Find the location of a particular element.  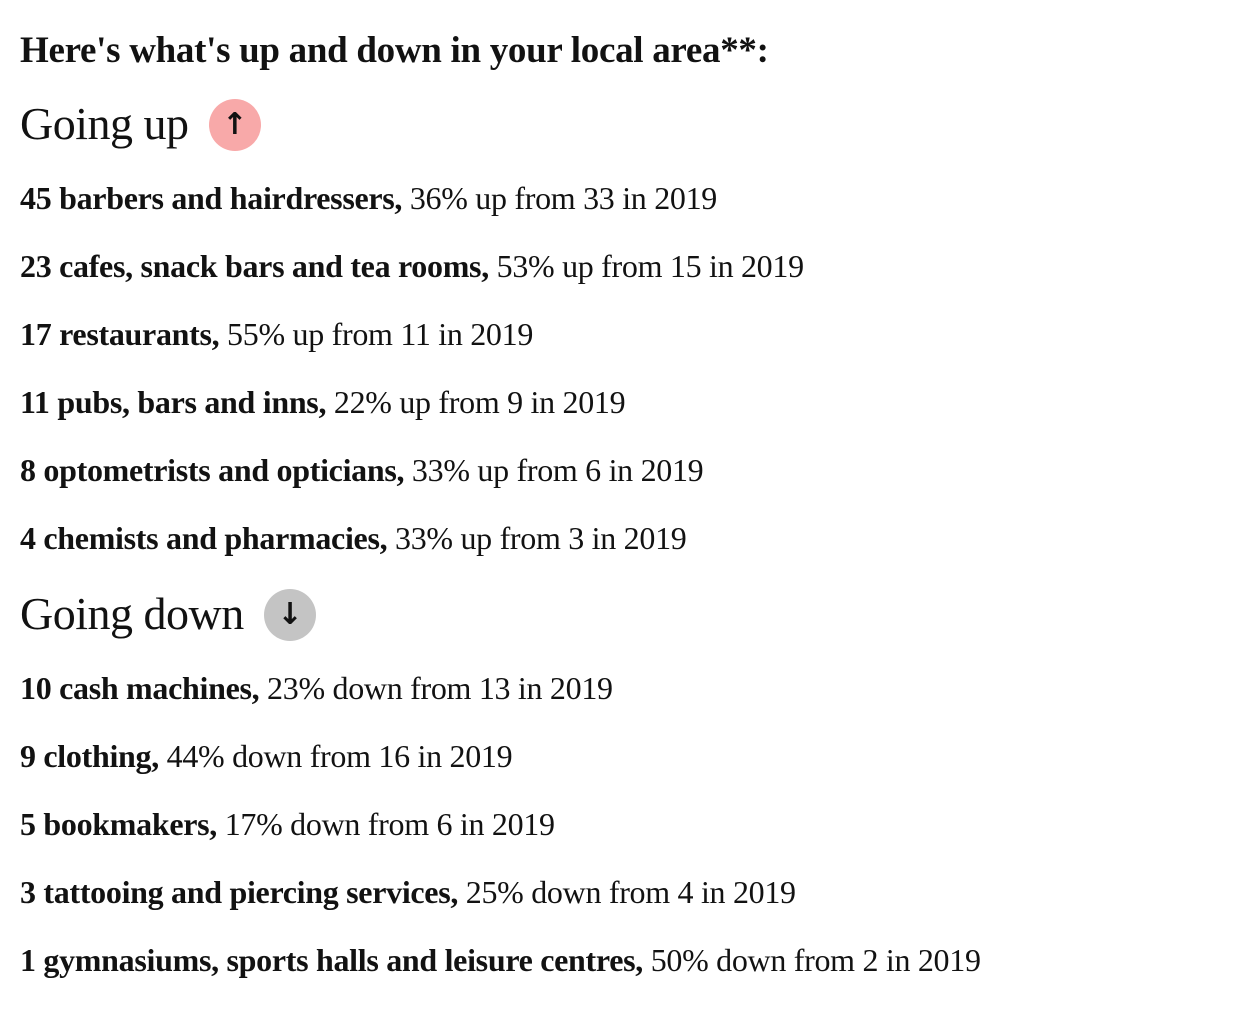

item-detail: 44% down from 16 in 2019 is located at coordinates (335, 755).